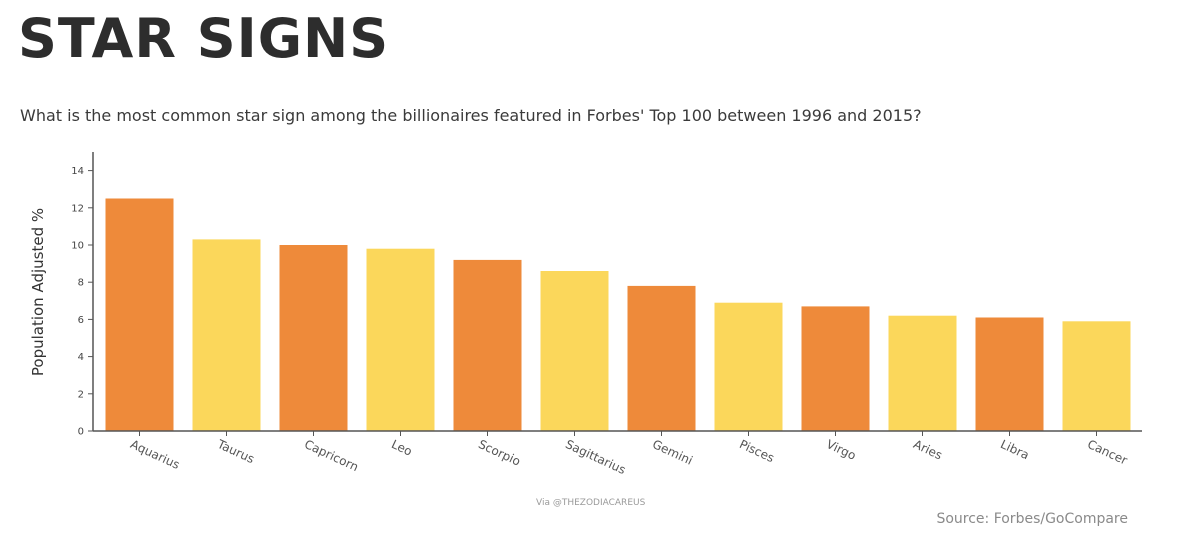 This screenshot has height=537, width=1200. What do you see at coordinates (1032, 519) in the screenshot?
I see `source-credit: Source: Forbes/GoCompare` at bounding box center [1032, 519].